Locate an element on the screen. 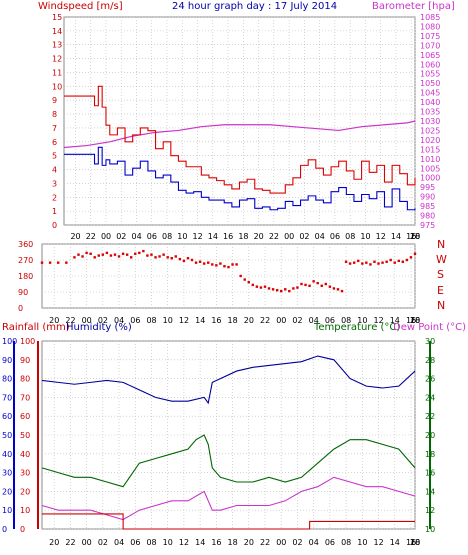 This screenshot has width=468, height=555. y-tick-rainfall: 70 is located at coordinates (7, 397).